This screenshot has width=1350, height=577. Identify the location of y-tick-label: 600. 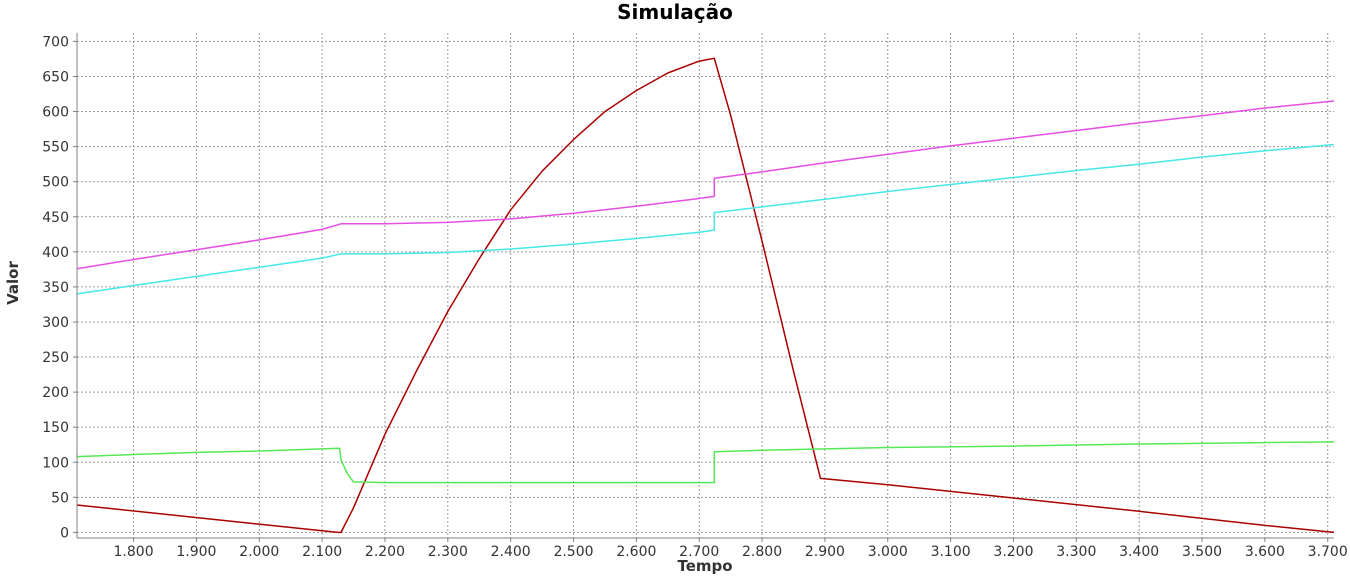
(55, 113).